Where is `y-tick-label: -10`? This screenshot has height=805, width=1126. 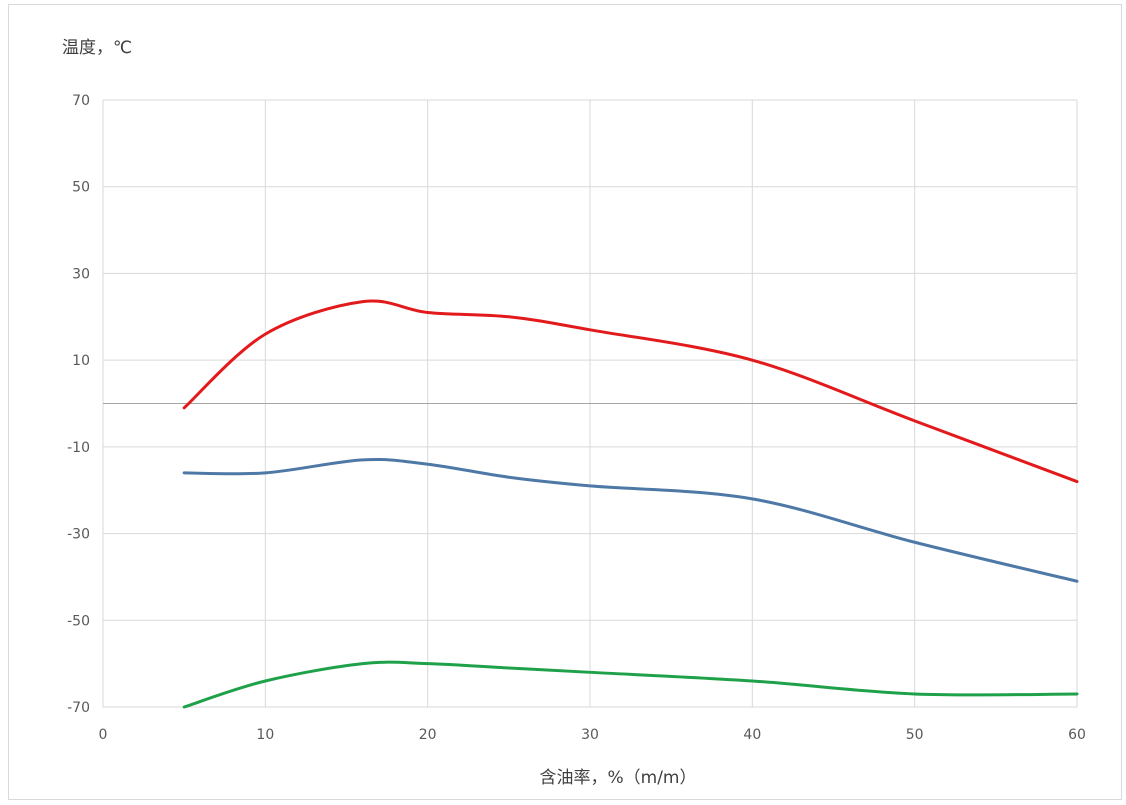 y-tick-label: -10 is located at coordinates (78, 448).